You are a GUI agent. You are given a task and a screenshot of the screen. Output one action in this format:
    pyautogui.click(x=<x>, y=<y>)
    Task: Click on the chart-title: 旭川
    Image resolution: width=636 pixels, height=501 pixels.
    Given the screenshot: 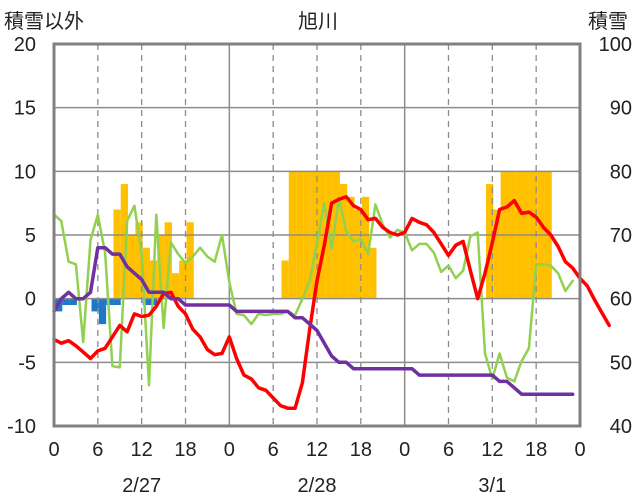 What is the action you would take?
    pyautogui.click(x=318, y=21)
    